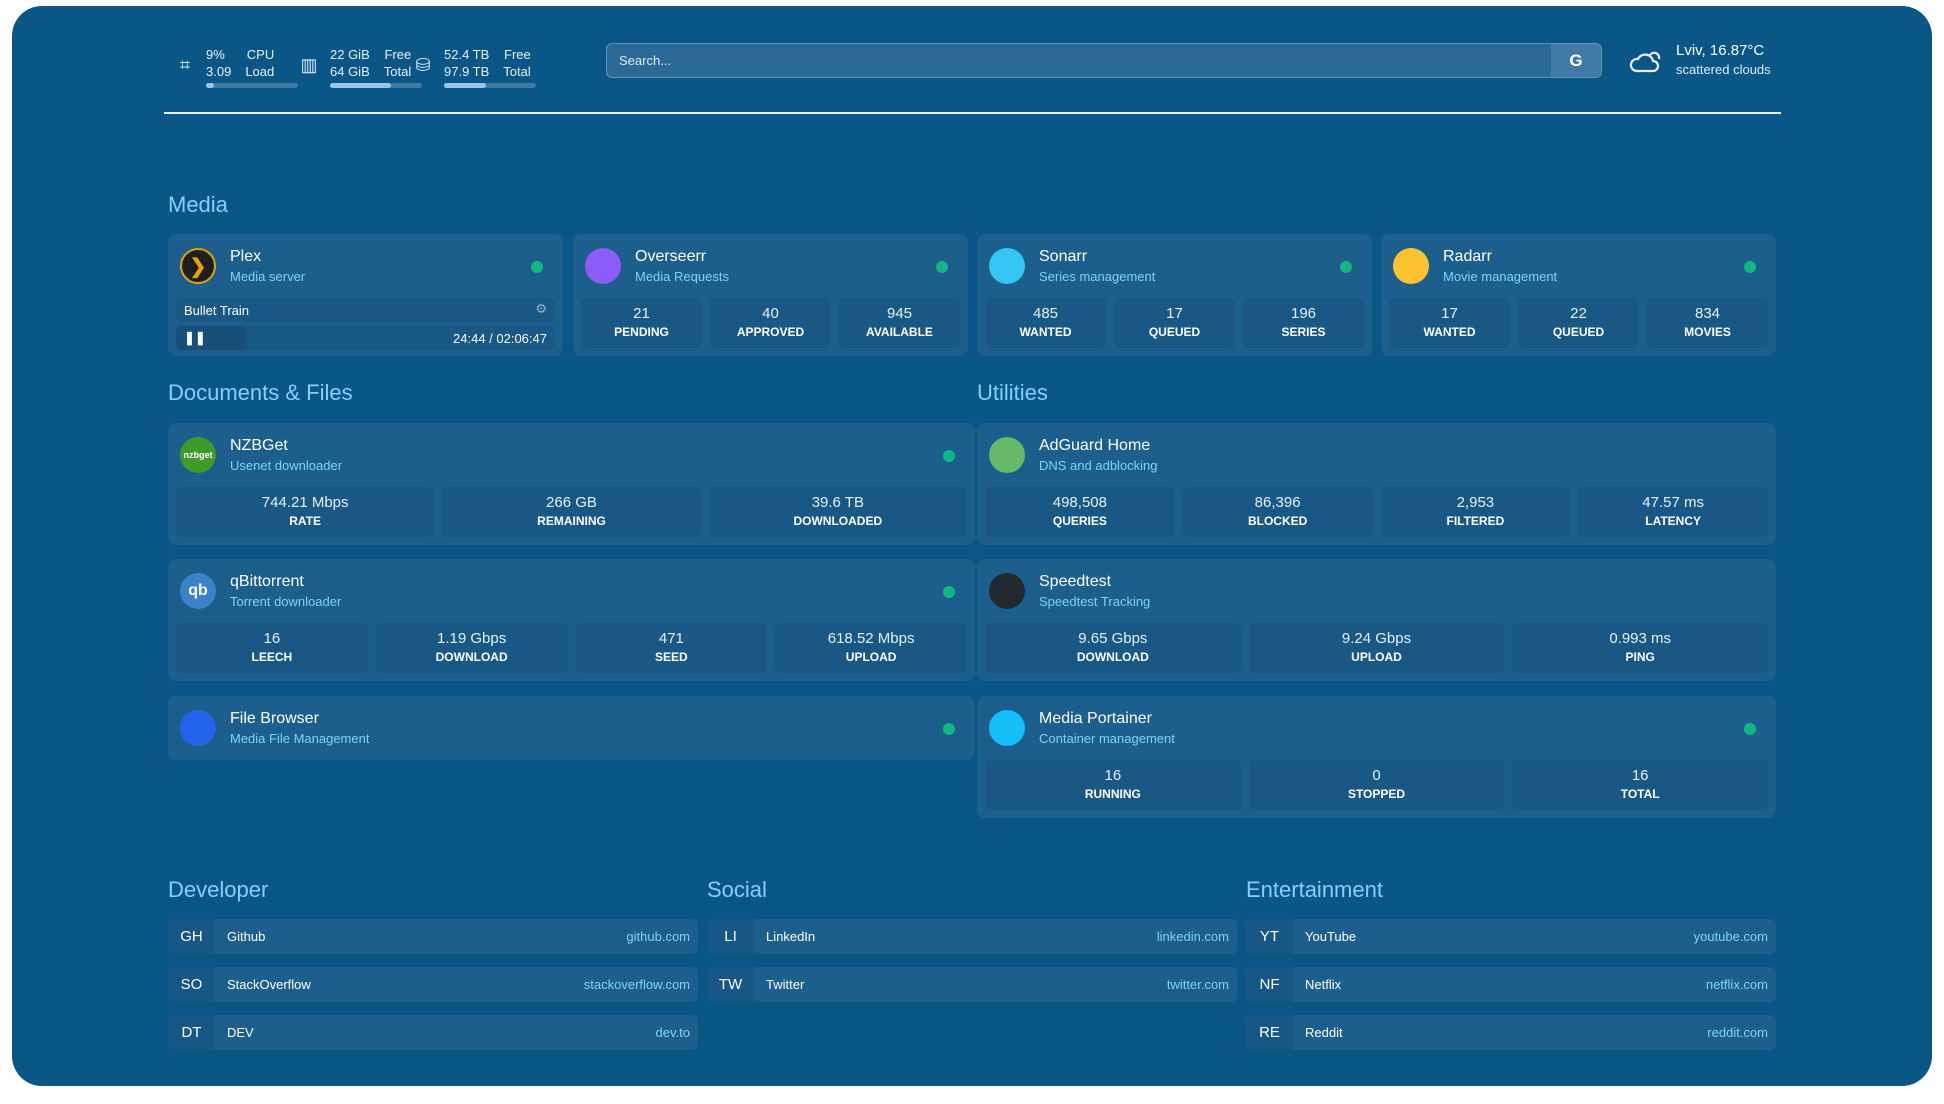  What do you see at coordinates (1095, 445) in the screenshot?
I see `service-name: AdGuard Home` at bounding box center [1095, 445].